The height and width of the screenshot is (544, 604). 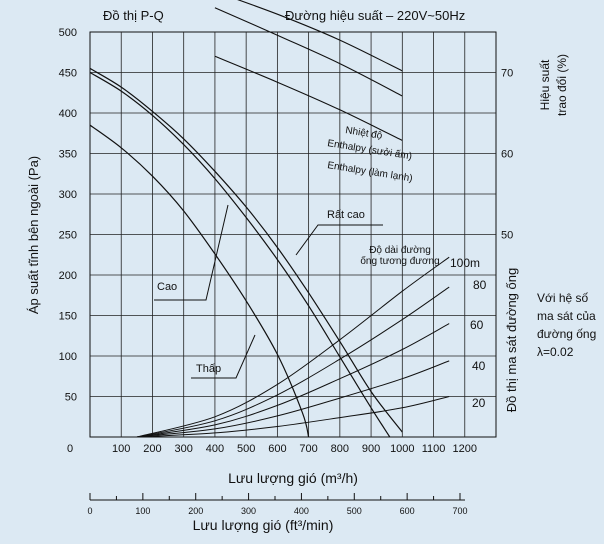 What do you see at coordinates (555, 352) in the screenshot?
I see `note-line-4: λ=0.02` at bounding box center [555, 352].